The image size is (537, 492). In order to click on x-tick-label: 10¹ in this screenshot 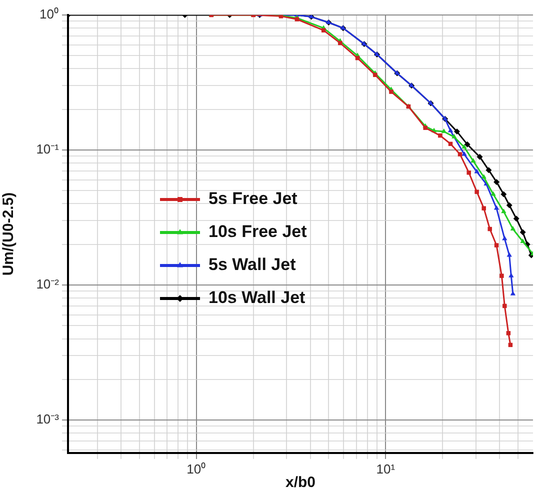, I will do `click(386, 468)`.